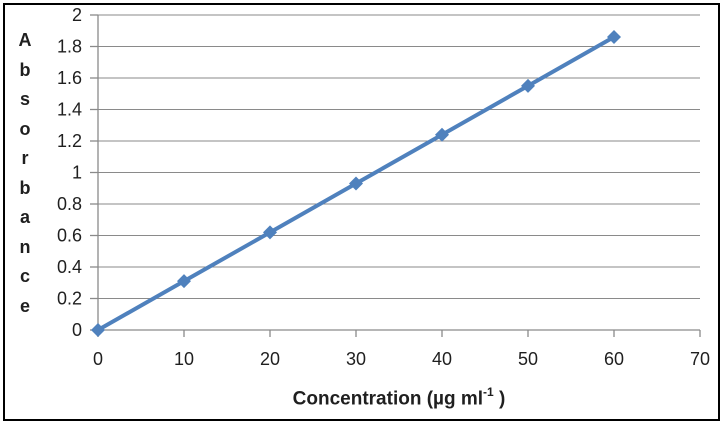 The image size is (724, 425). Describe the element at coordinates (24, 305) in the screenshot. I see `y-axis-title-letter: e` at that location.